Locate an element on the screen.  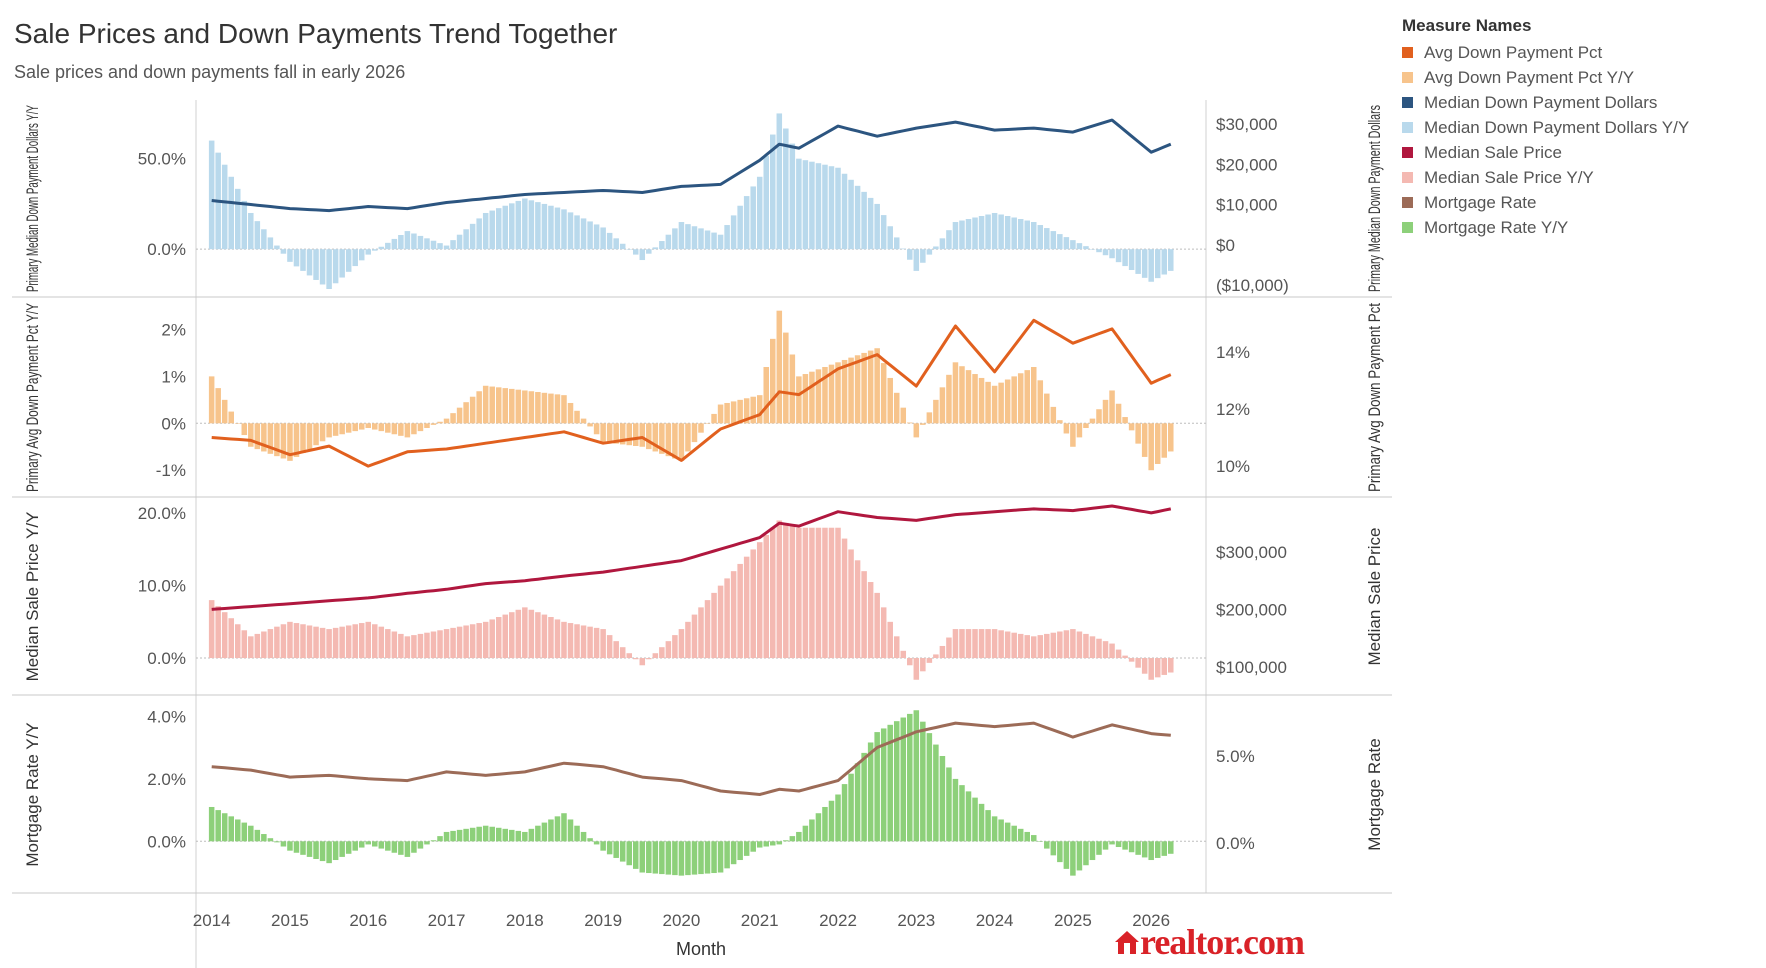
x-tick-label: 2021 is located at coordinates (760, 920).